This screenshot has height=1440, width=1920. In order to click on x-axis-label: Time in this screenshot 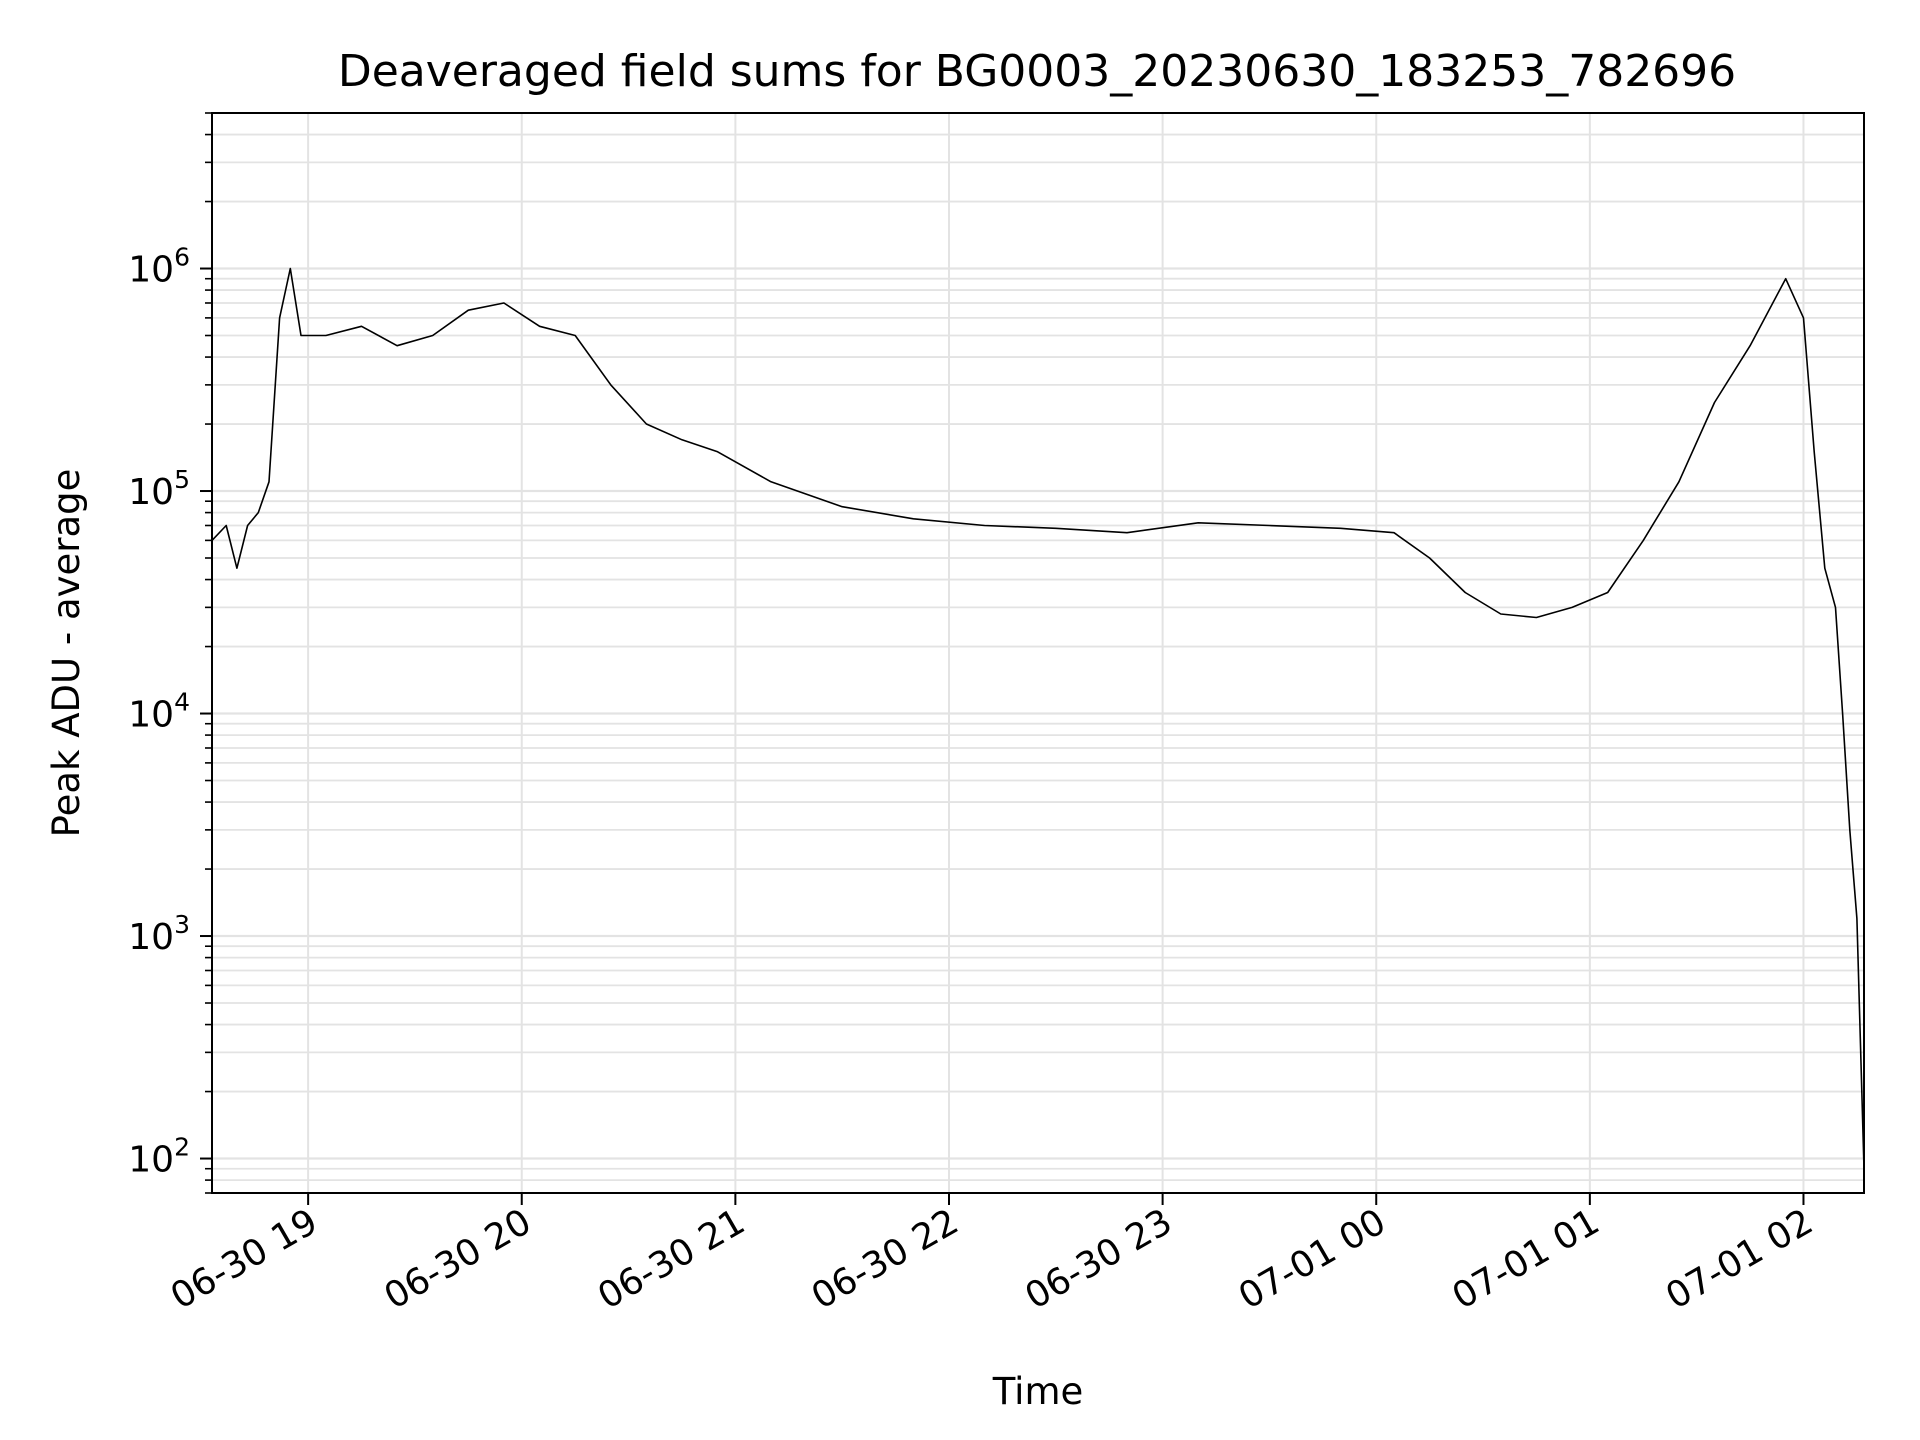, I will do `click(1038, 1391)`.